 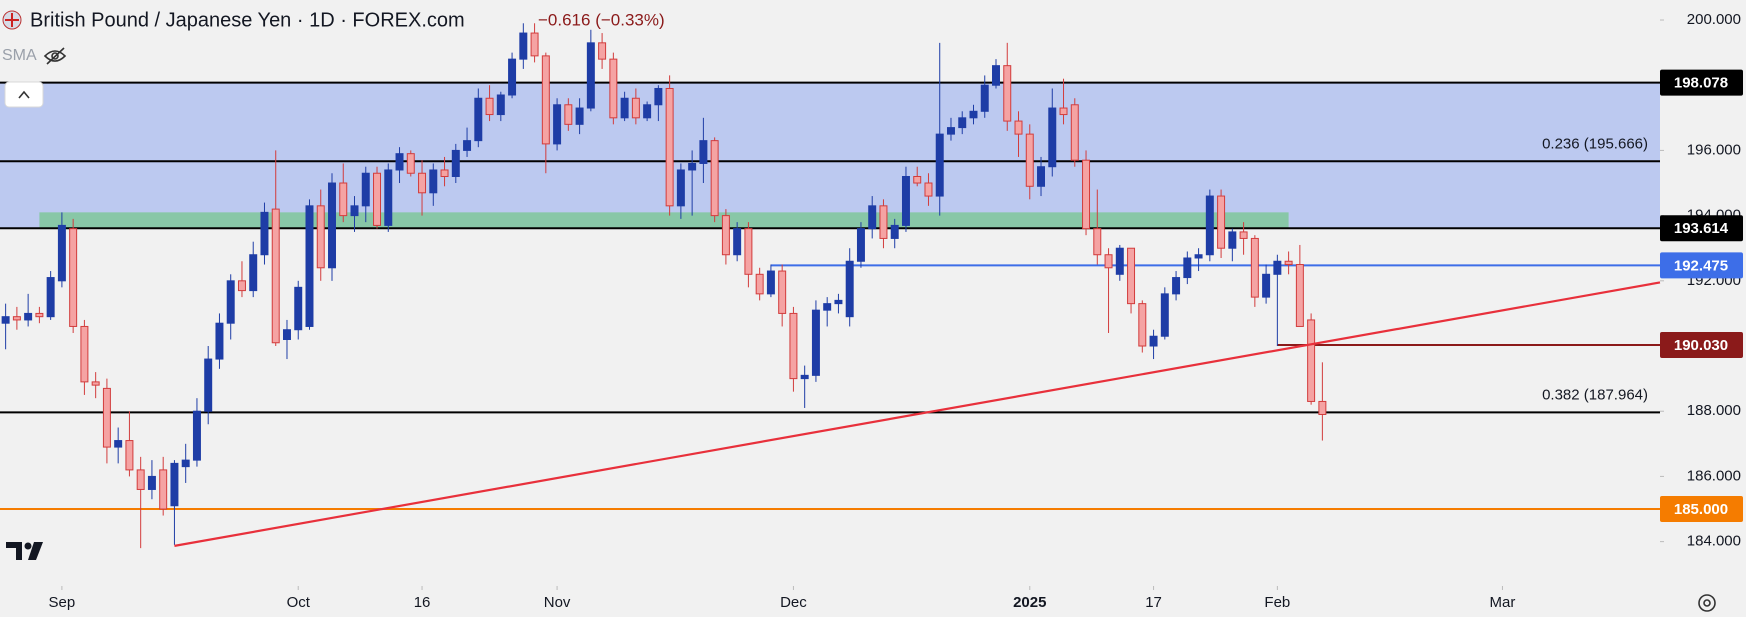 What do you see at coordinates (14, 551) in the screenshot?
I see `logo-part` at bounding box center [14, 551].